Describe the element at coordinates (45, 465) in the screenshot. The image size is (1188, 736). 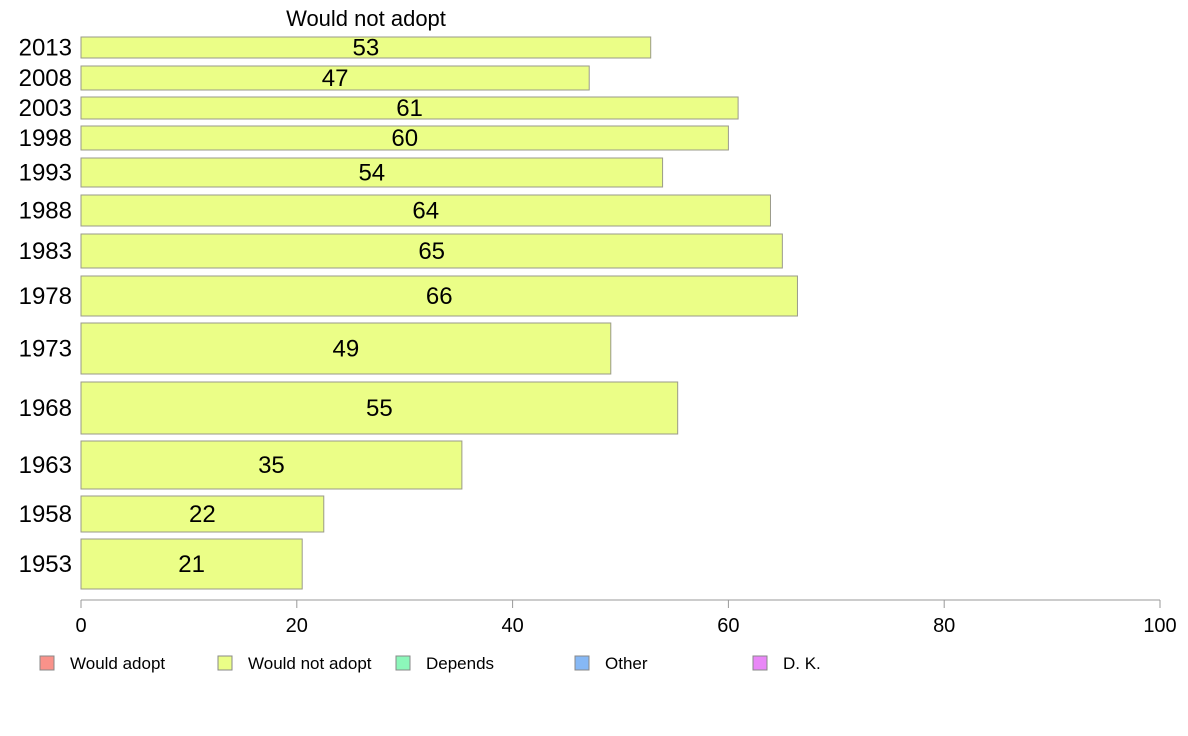
I see `category-label-1963: 1963` at that location.